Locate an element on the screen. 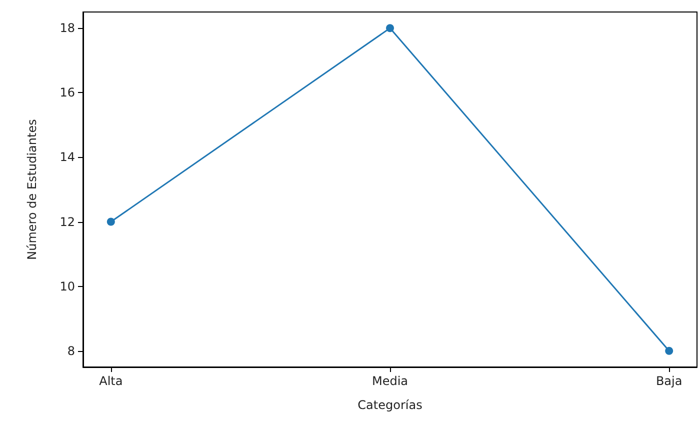  y-tick-label: 18 is located at coordinates (67, 28).